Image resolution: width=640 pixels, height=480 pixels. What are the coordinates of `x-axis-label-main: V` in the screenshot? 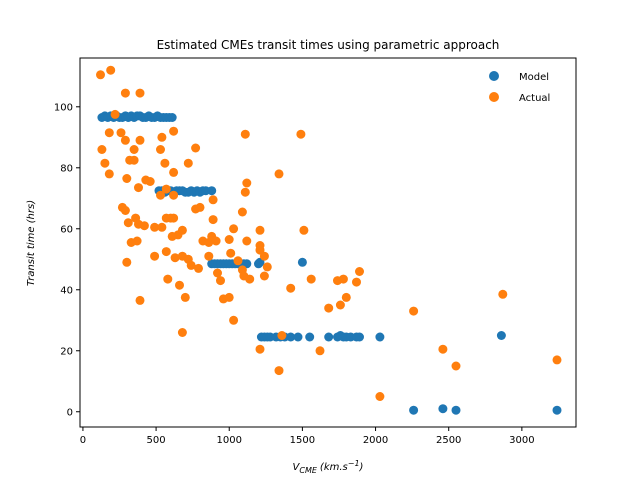 It's located at (297, 467).